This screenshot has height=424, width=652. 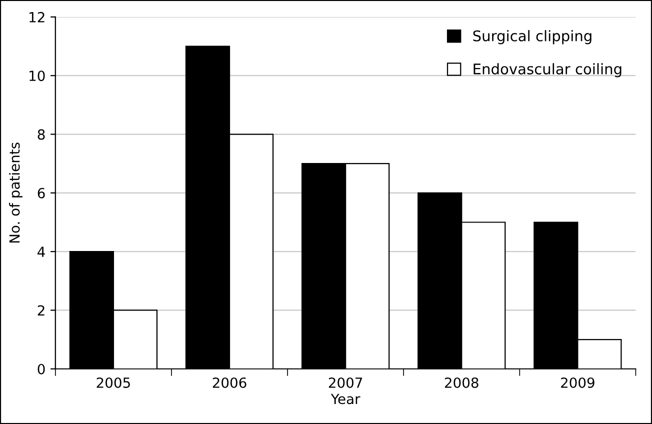 I want to click on y-tick-label: 10, so click(x=37, y=76).